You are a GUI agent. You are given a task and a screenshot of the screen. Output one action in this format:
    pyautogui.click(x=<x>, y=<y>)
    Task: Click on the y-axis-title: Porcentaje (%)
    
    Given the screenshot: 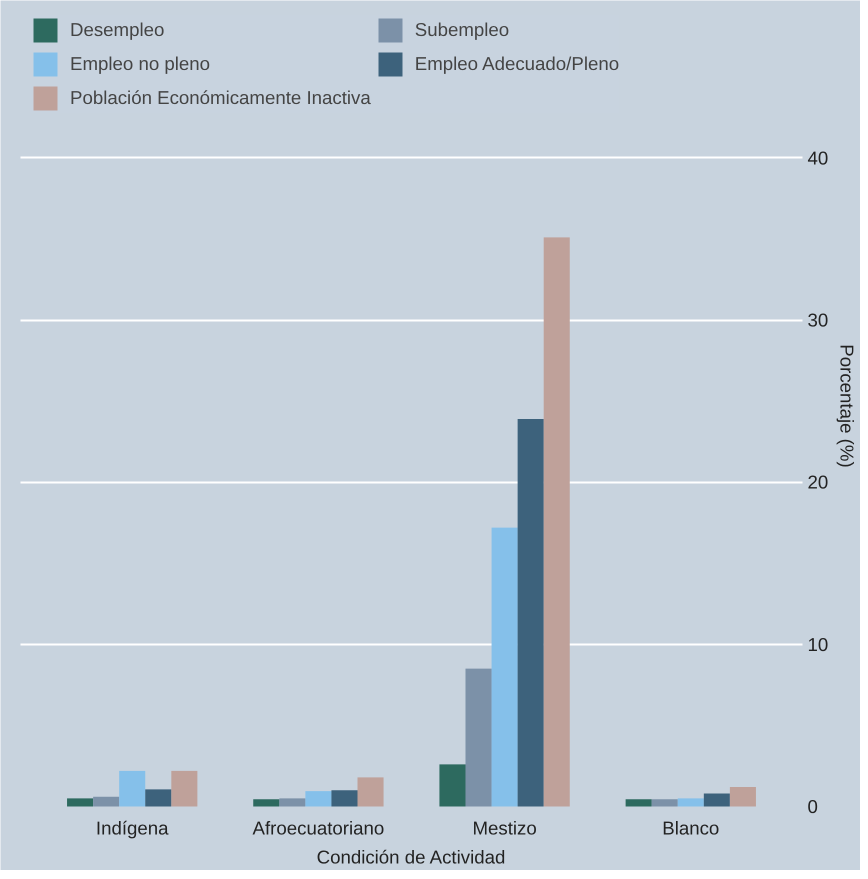 What is the action you would take?
    pyautogui.click(x=847, y=406)
    